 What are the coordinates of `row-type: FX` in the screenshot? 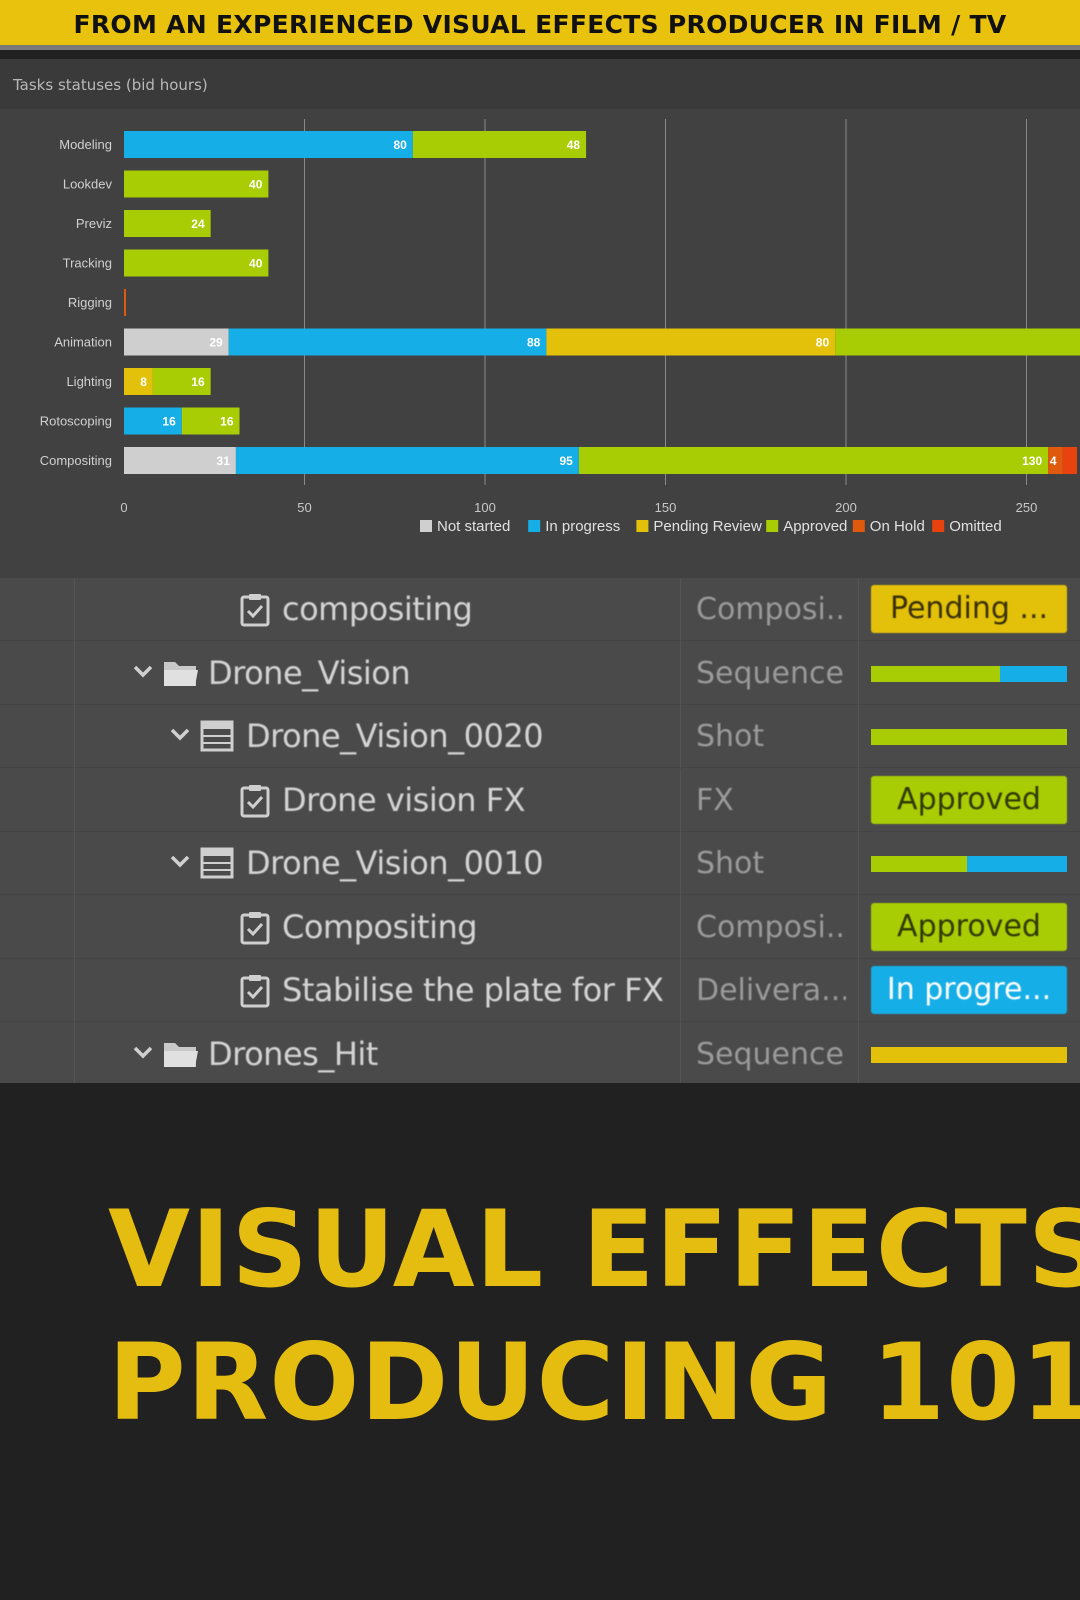 It's located at (715, 800).